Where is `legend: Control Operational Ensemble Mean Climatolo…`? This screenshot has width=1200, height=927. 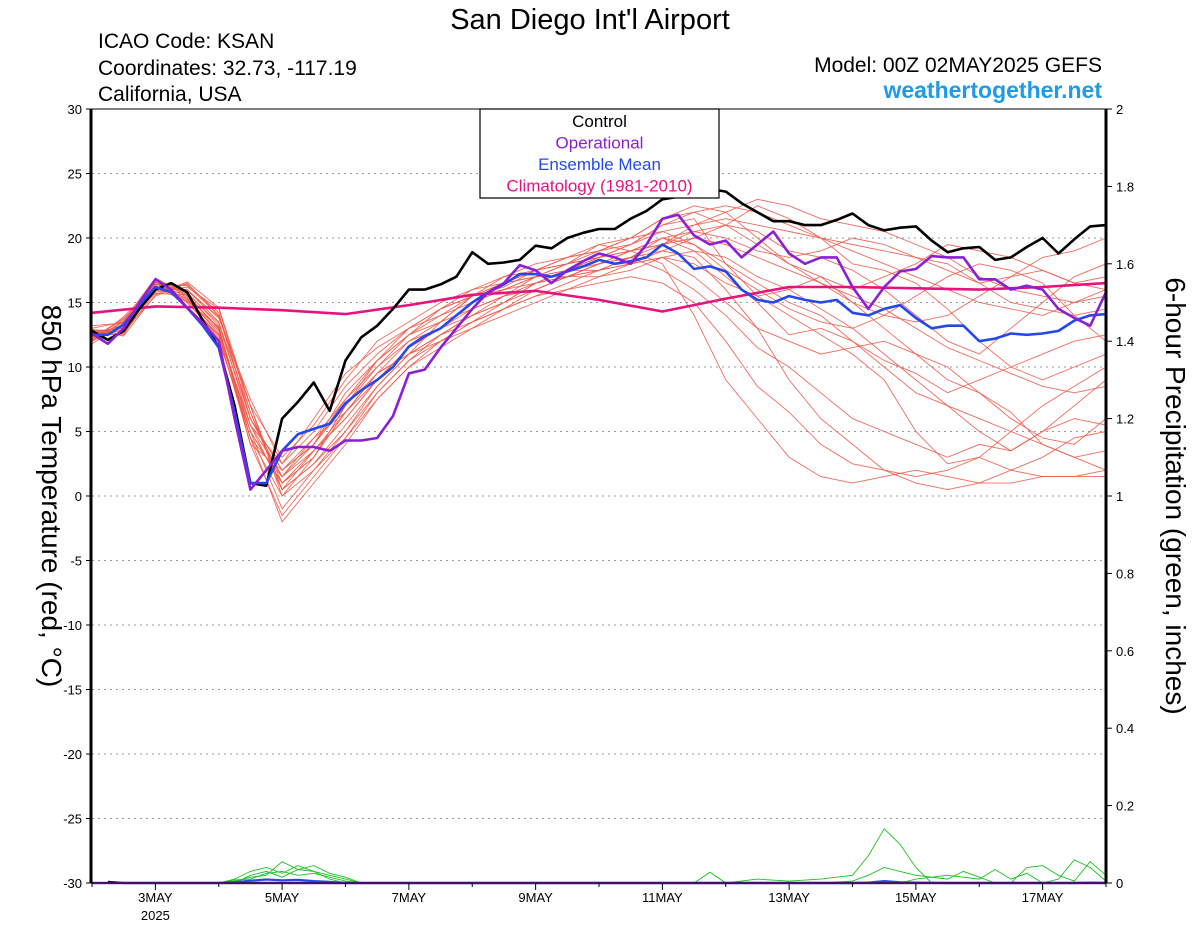 legend: Control Operational Ensemble Mean Climatolo… is located at coordinates (599, 153).